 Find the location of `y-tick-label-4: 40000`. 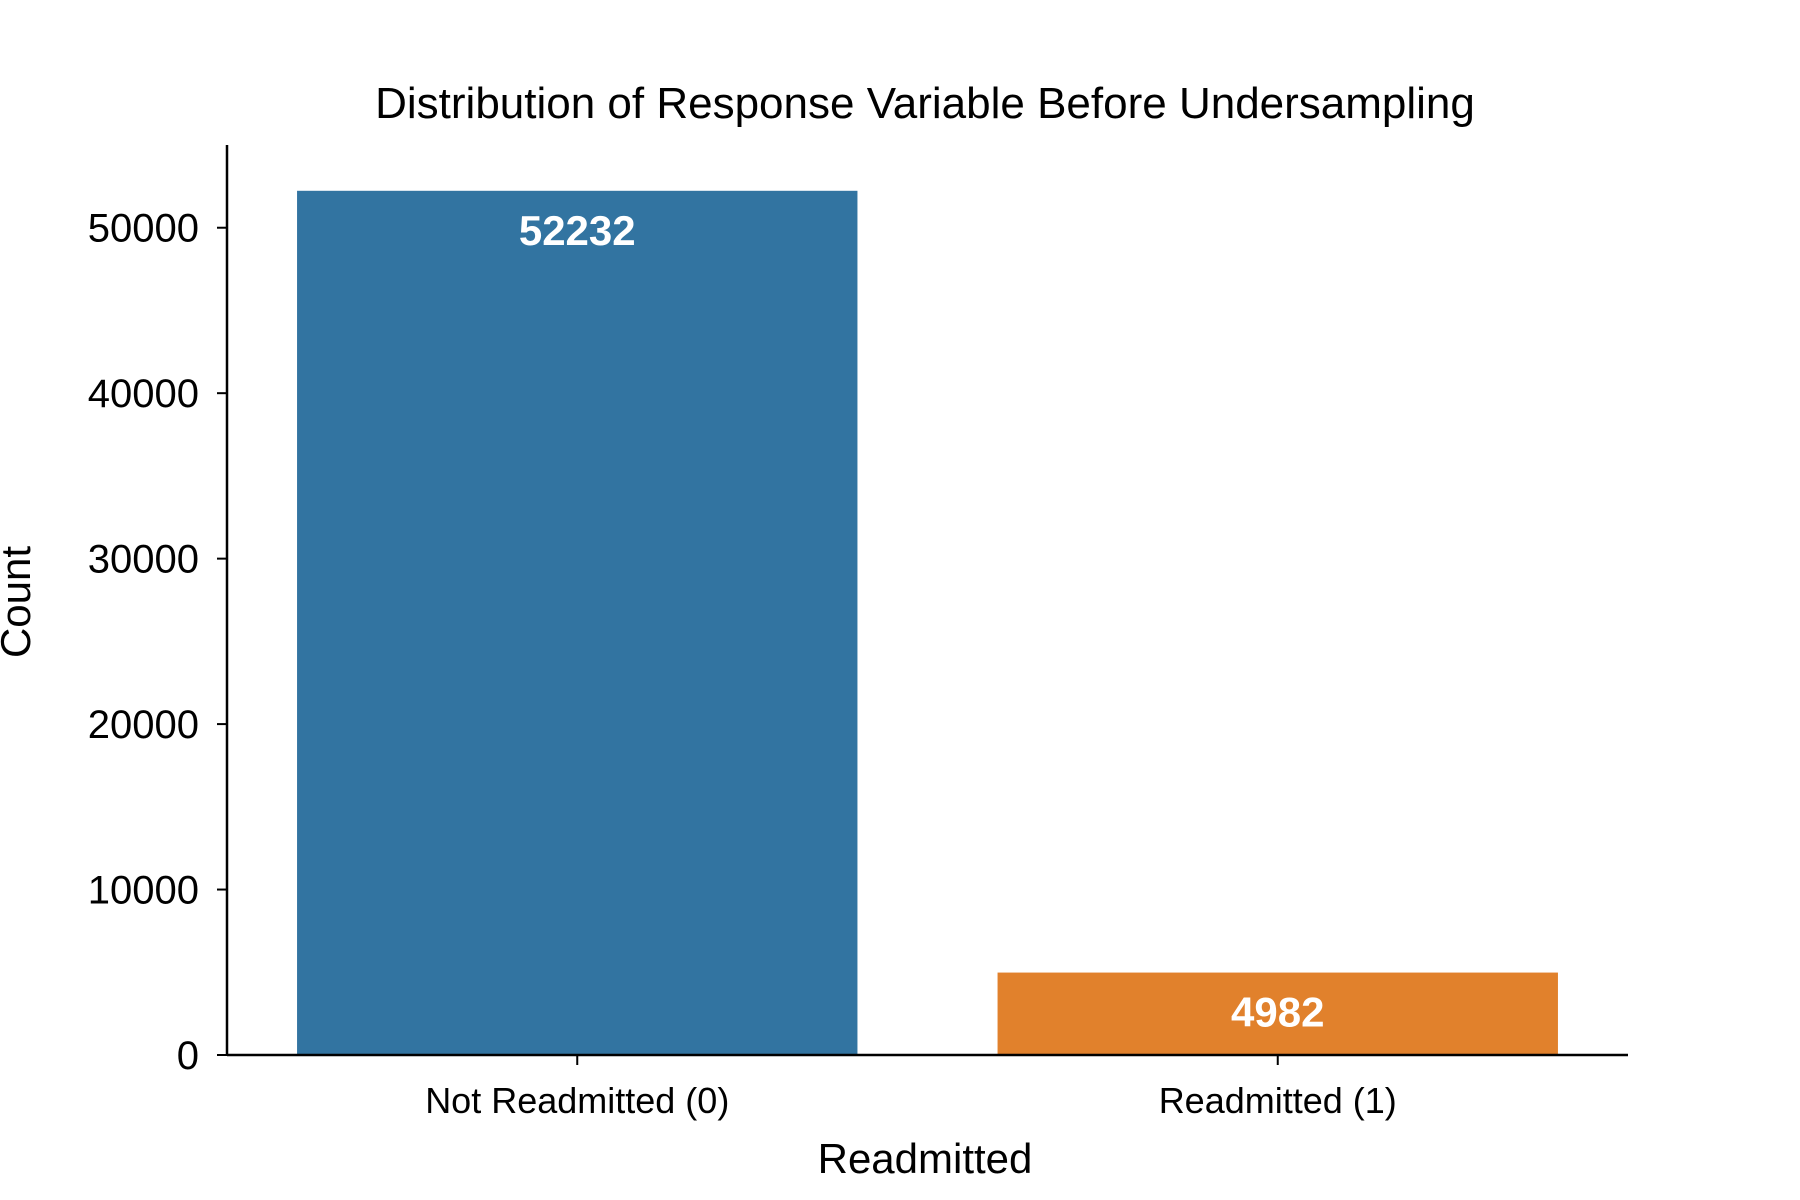

y-tick-label-4: 40000 is located at coordinates (143, 394).